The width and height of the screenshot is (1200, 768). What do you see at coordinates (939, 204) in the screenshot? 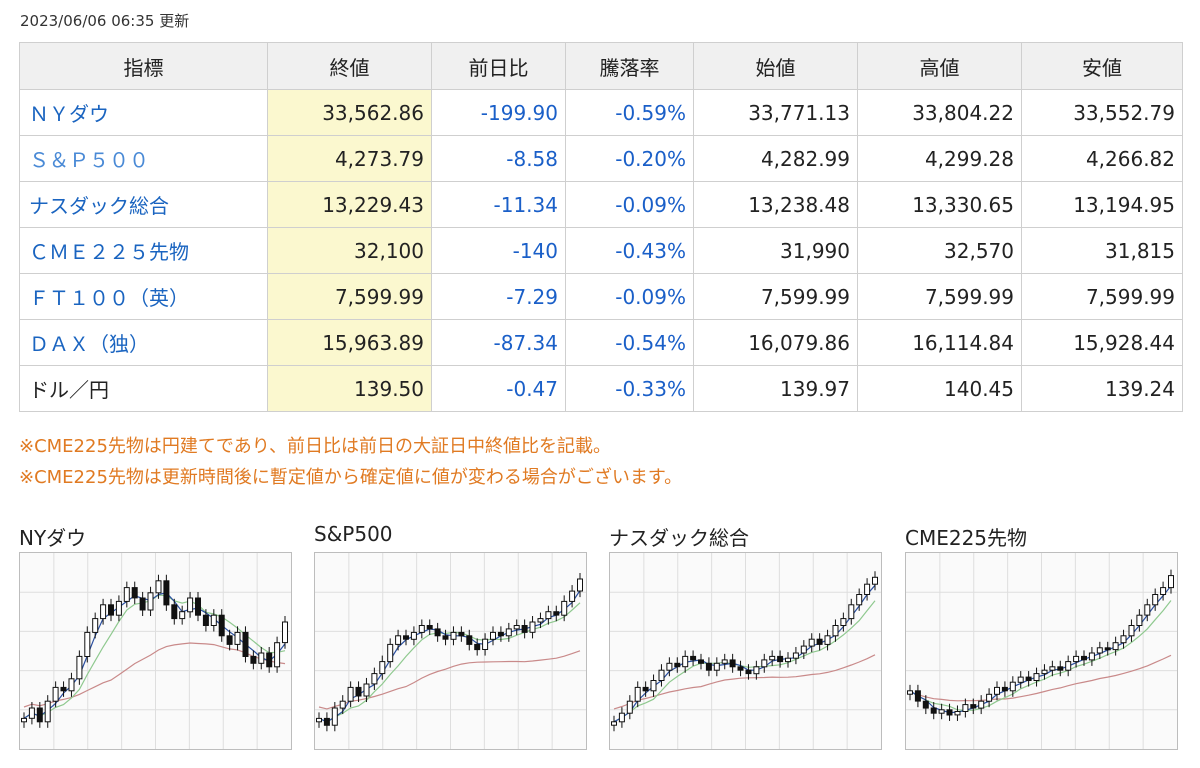
I see `high-value: 13,330.65` at bounding box center [939, 204].